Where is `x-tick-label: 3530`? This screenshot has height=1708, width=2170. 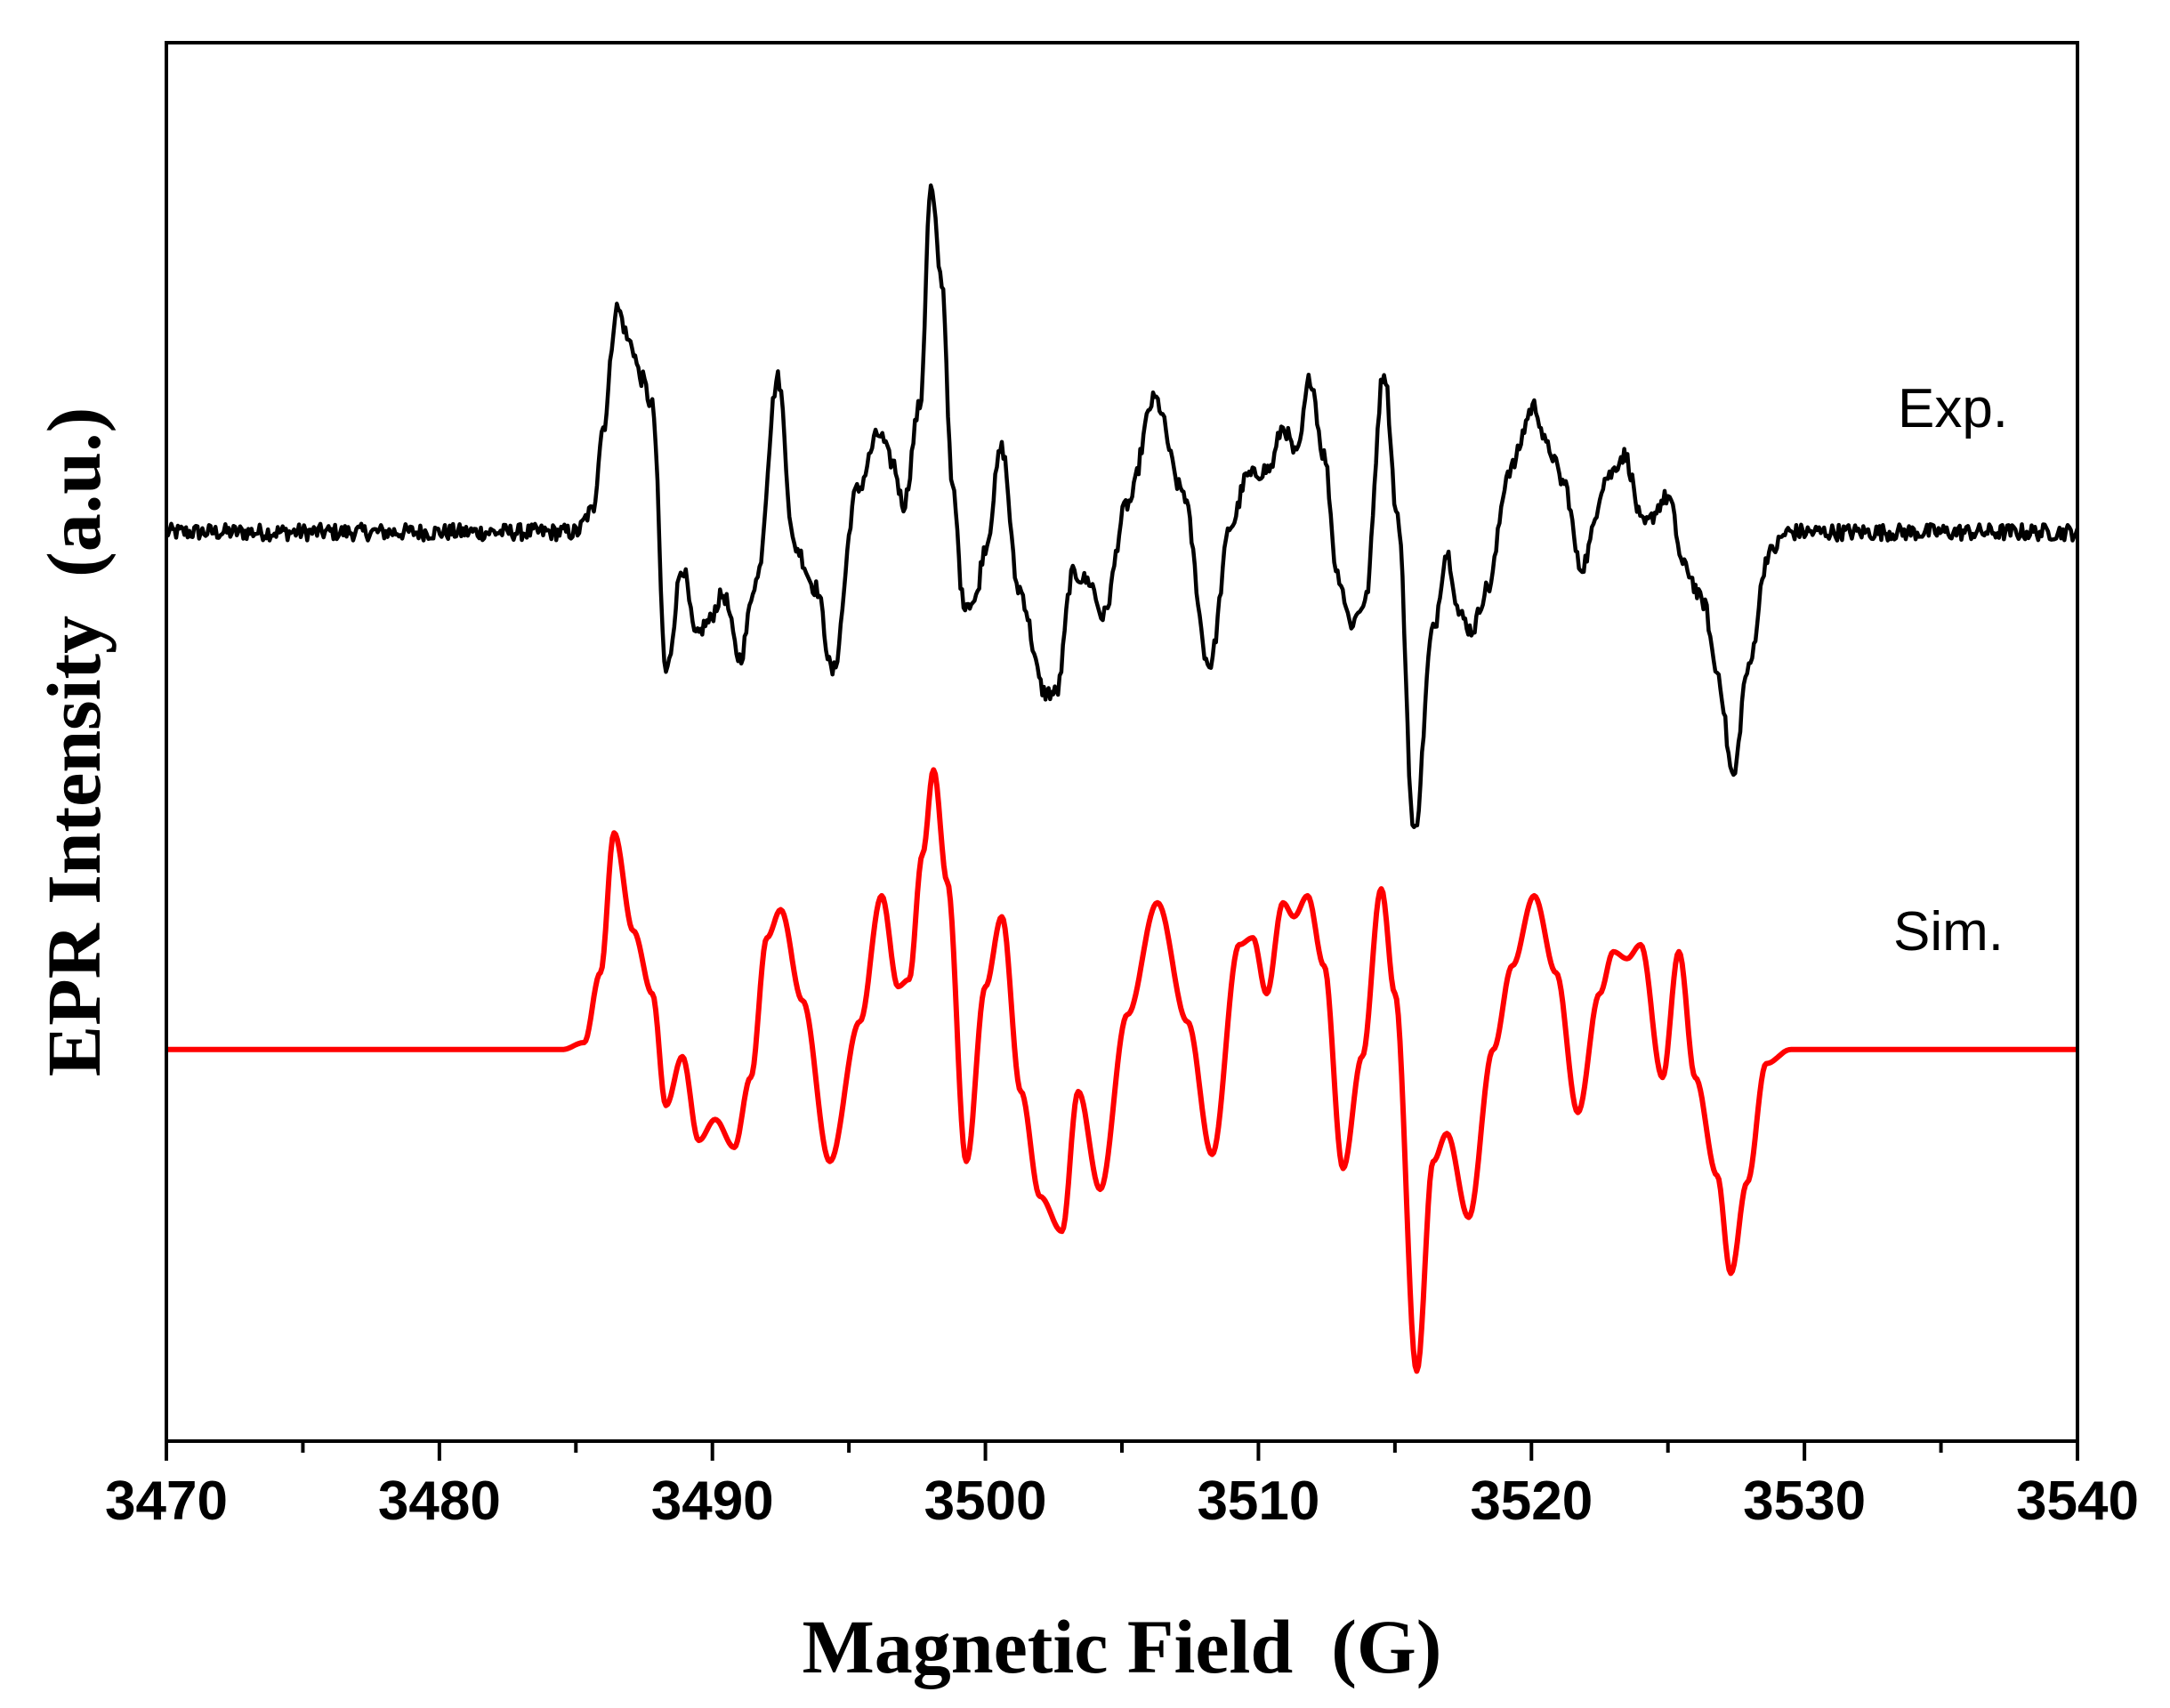 x-tick-label: 3530 is located at coordinates (1804, 1501).